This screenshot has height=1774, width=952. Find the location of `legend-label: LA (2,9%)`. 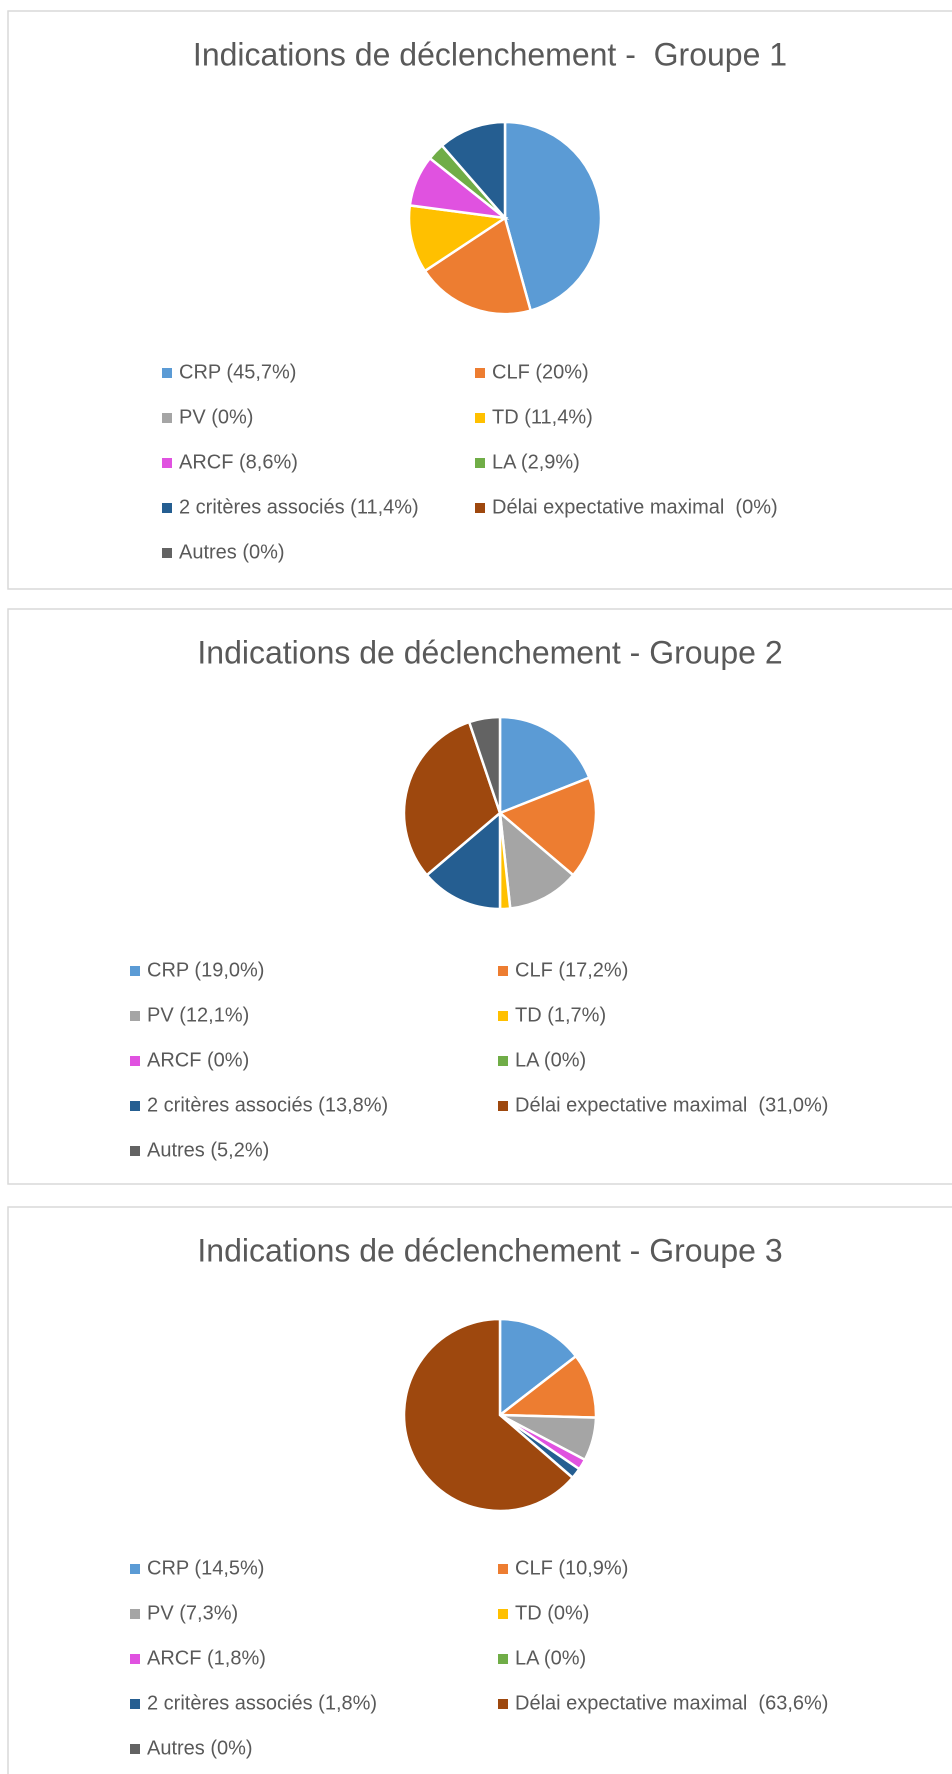

legend-label: LA (2,9%) is located at coordinates (536, 462).